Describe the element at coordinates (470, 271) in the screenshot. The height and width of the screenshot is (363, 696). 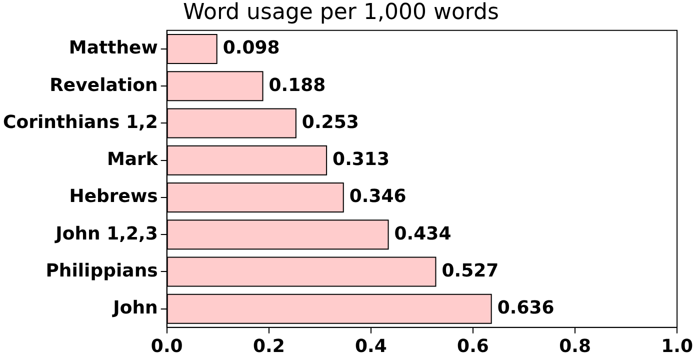
I see `data-label: 0.527` at that location.